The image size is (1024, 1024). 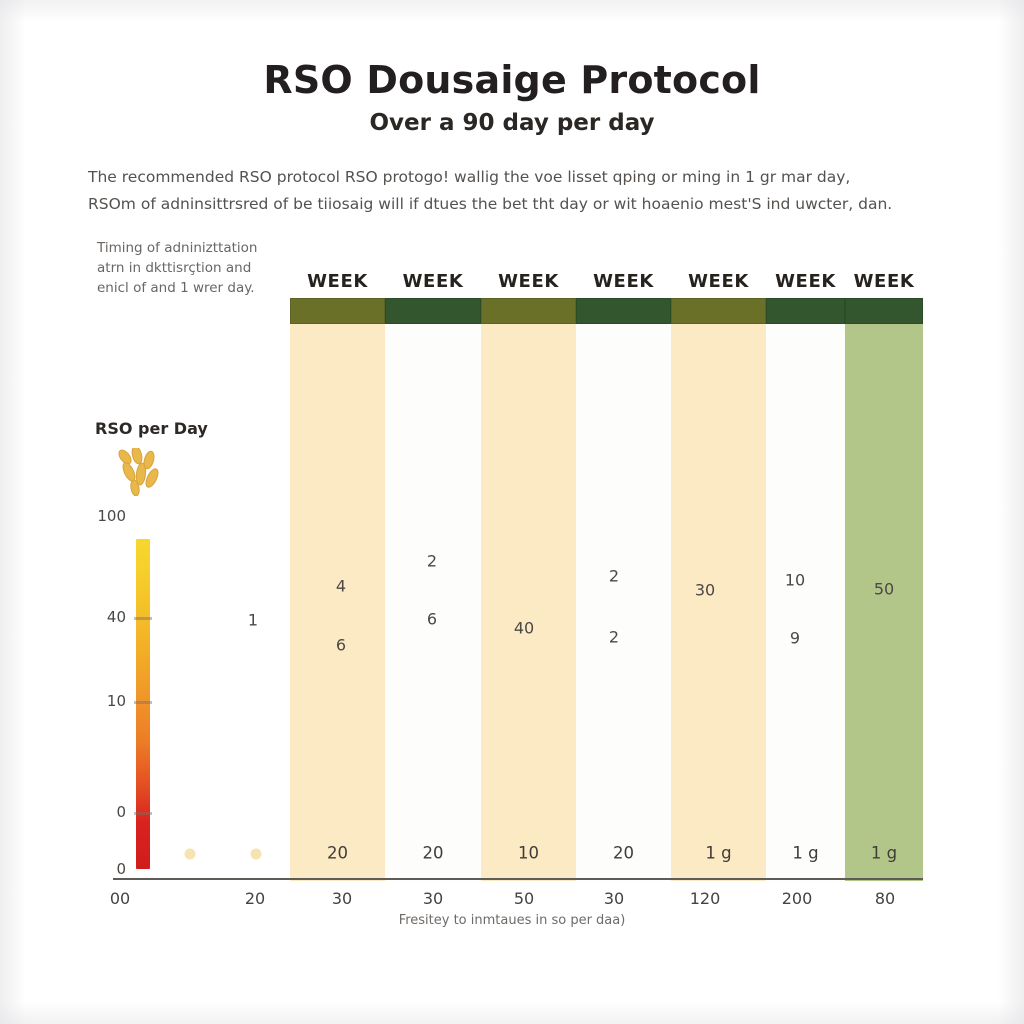 What do you see at coordinates (176, 288) in the screenshot?
I see `side-note-line-3: enicl of and 1 wrer day.` at bounding box center [176, 288].